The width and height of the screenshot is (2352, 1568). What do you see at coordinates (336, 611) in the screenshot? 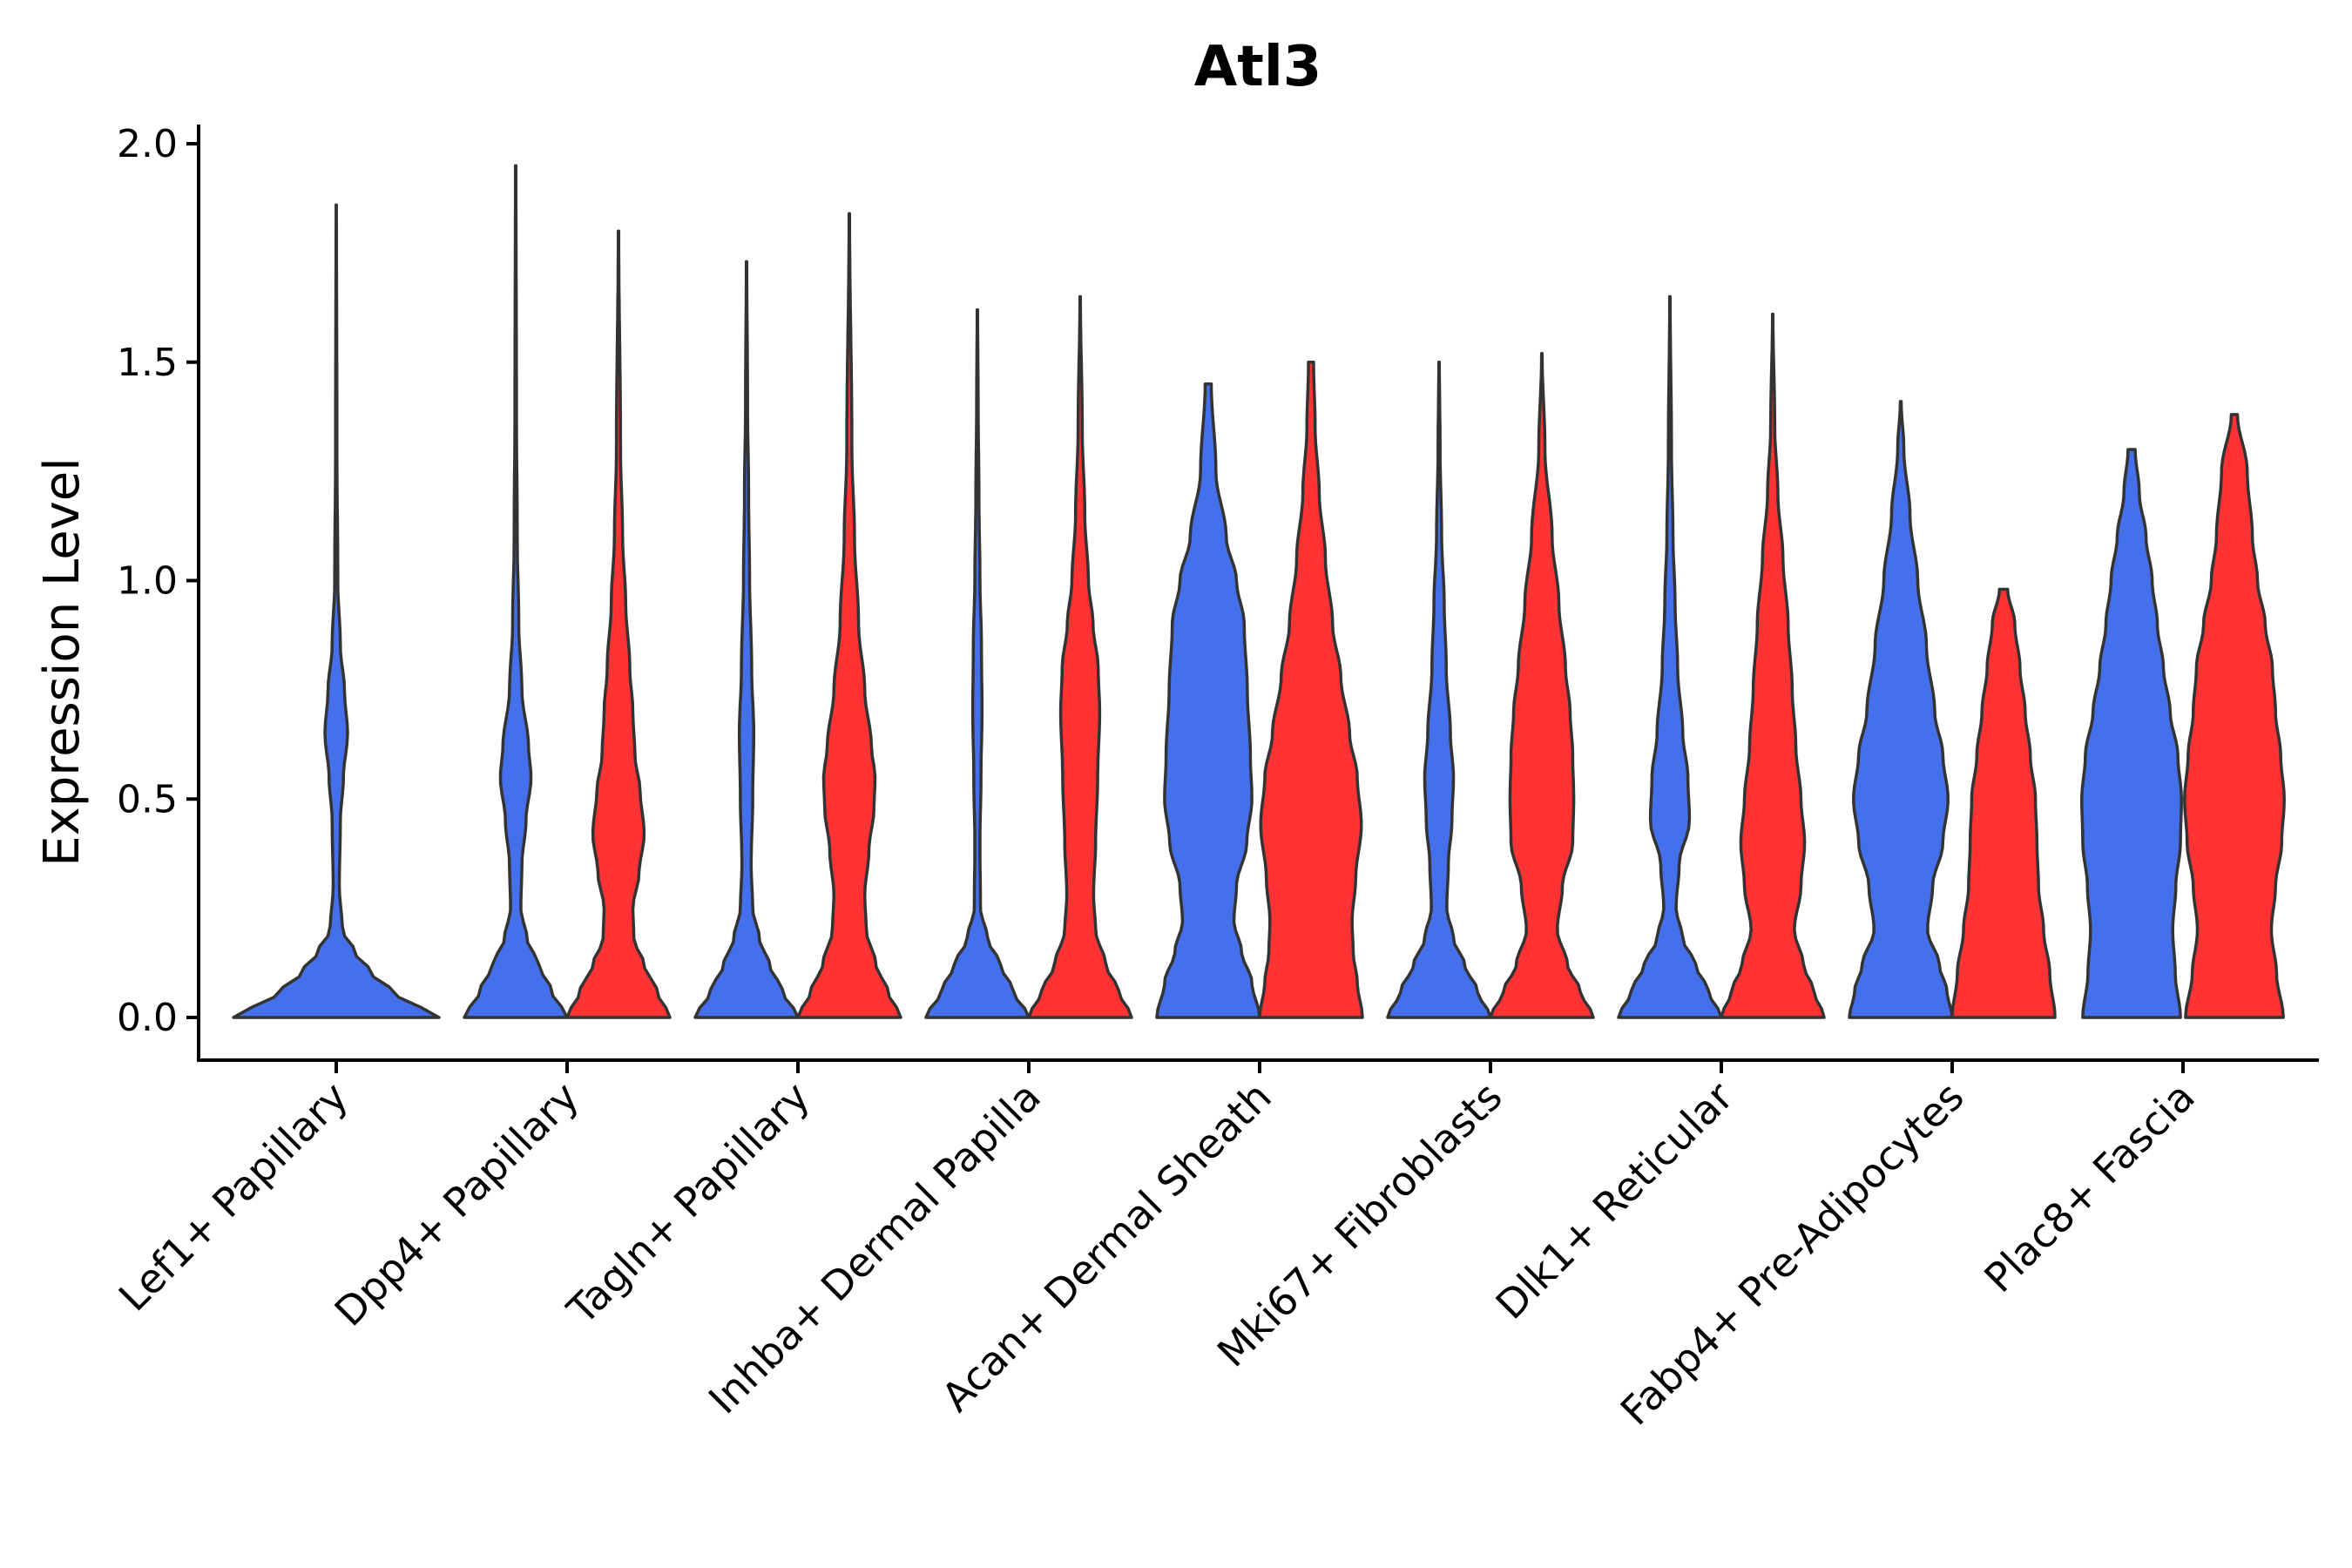
I see `violin-group1-lef1-papillary` at bounding box center [336, 611].